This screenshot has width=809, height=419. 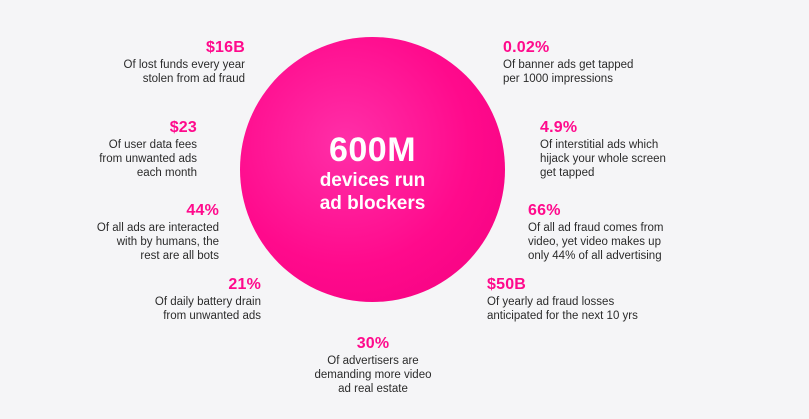 I want to click on stat-description: Of daily battery drain from unwanted ads, so click(x=207, y=309).